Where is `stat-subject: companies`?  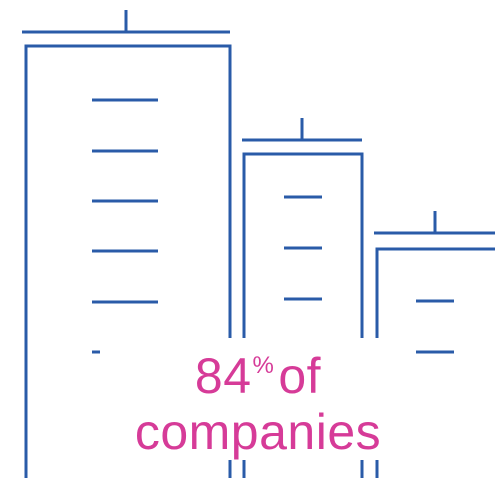
stat-subject: companies is located at coordinates (258, 432).